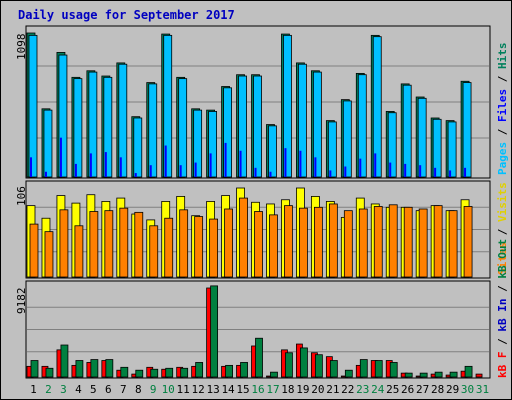 The image size is (512, 400). Describe the element at coordinates (318, 389) in the screenshot. I see `x-tick-label: 20` at that location.